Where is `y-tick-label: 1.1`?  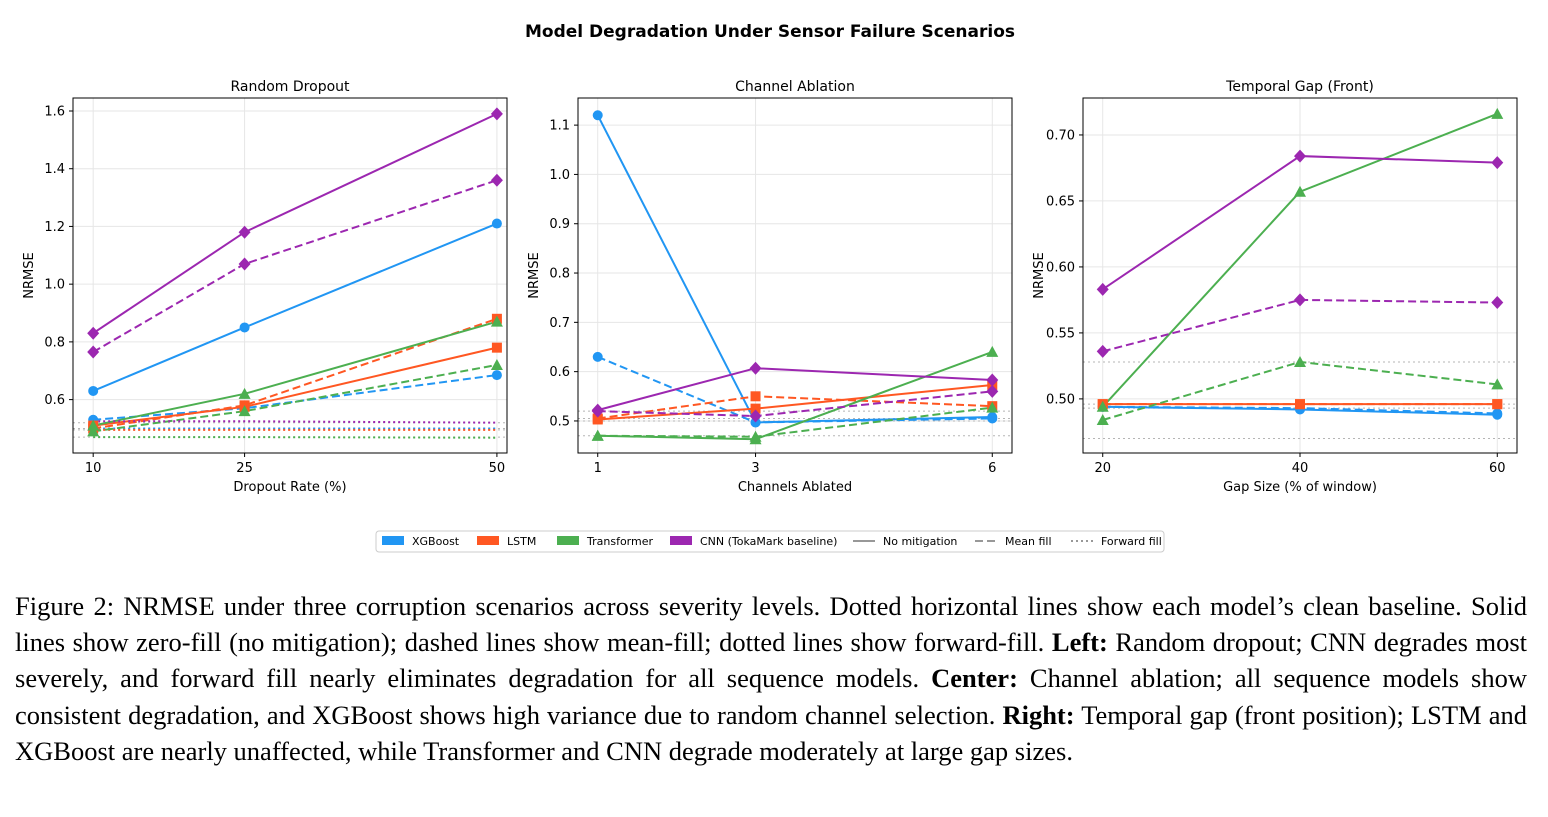 y-tick-label: 1.1 is located at coordinates (559, 126).